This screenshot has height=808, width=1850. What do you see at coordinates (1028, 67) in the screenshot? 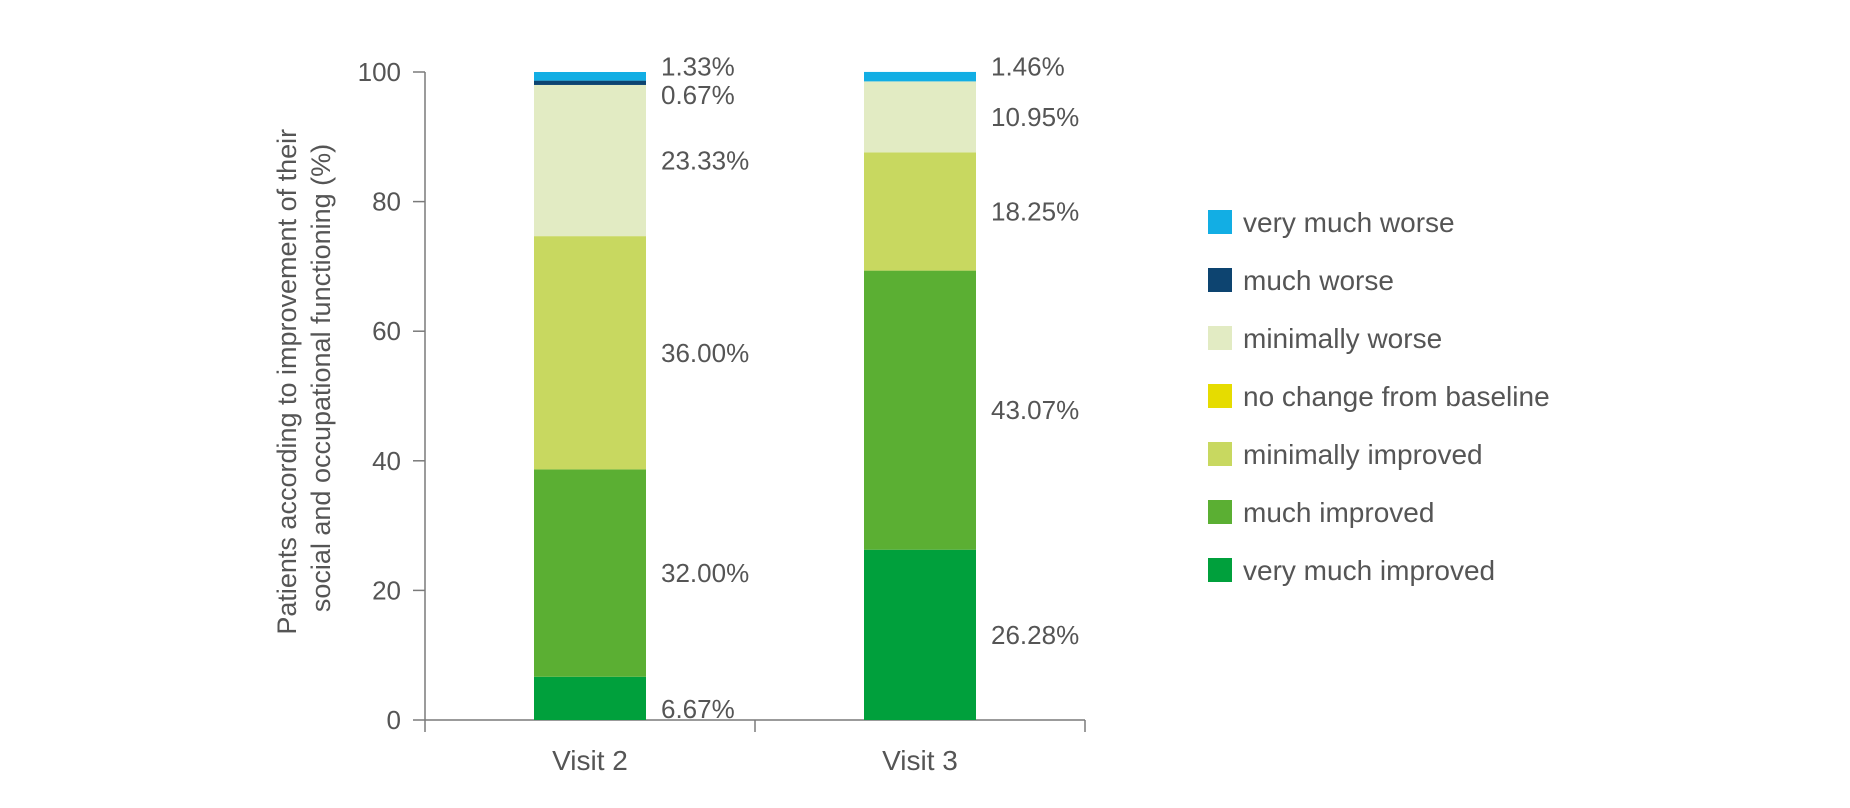
I see `data-label: 1.46%` at bounding box center [1028, 67].